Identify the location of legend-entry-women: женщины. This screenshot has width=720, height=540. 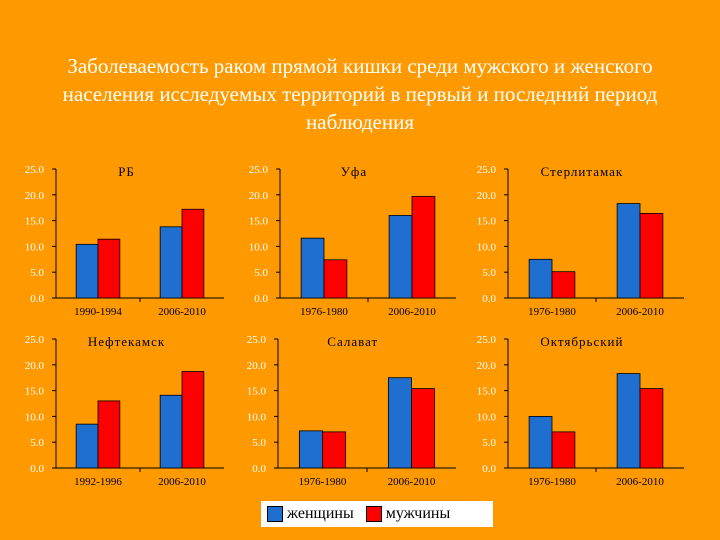
(310, 514).